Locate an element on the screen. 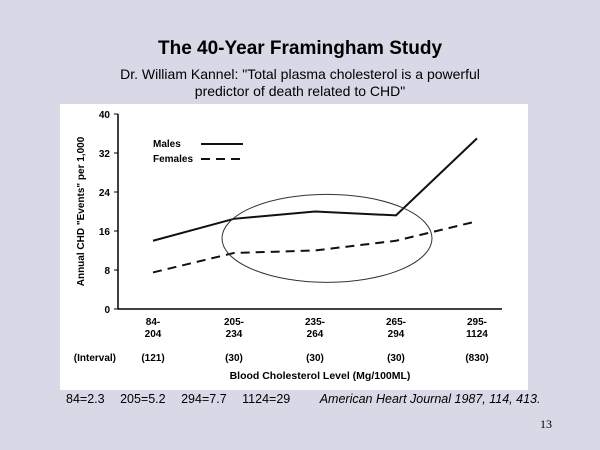 The width and height of the screenshot is (600, 450). x-tick-label: 265- is located at coordinates (396, 322).